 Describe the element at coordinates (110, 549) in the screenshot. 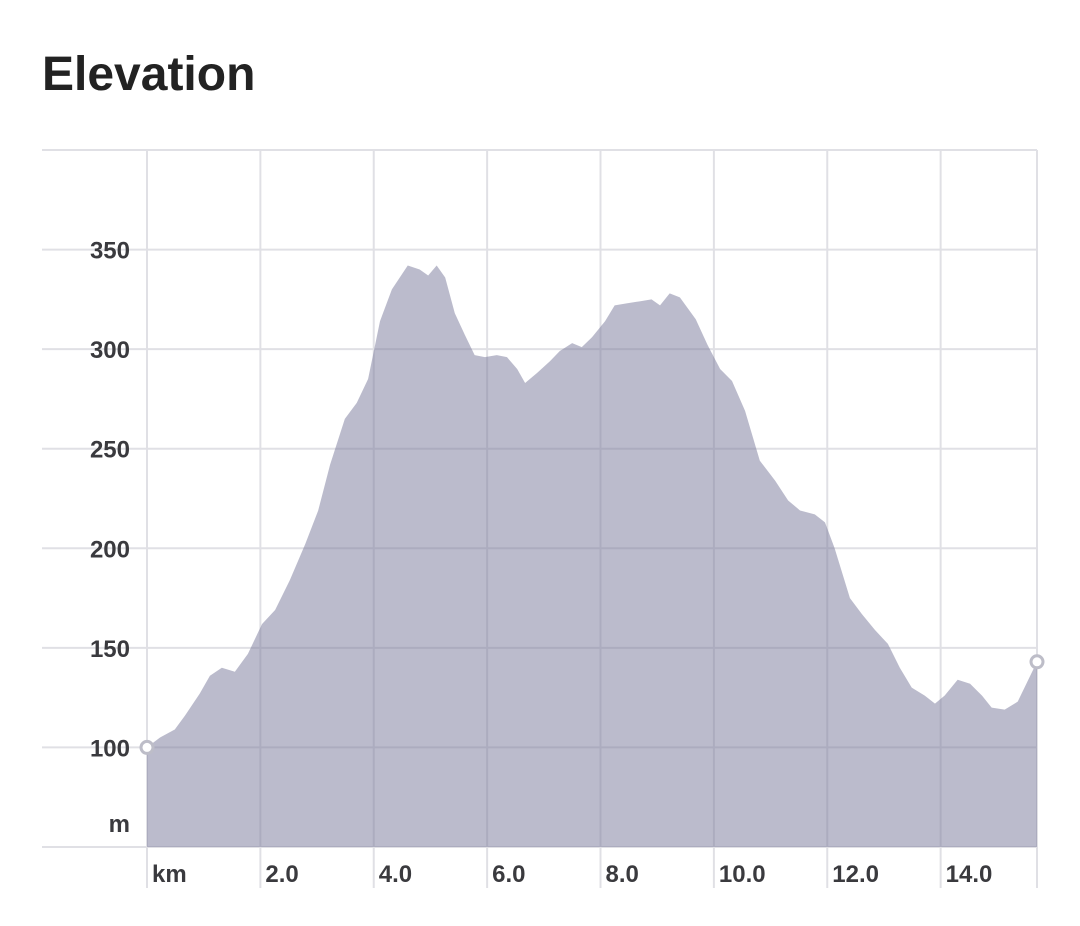

I see `y-tick-label: 200` at that location.